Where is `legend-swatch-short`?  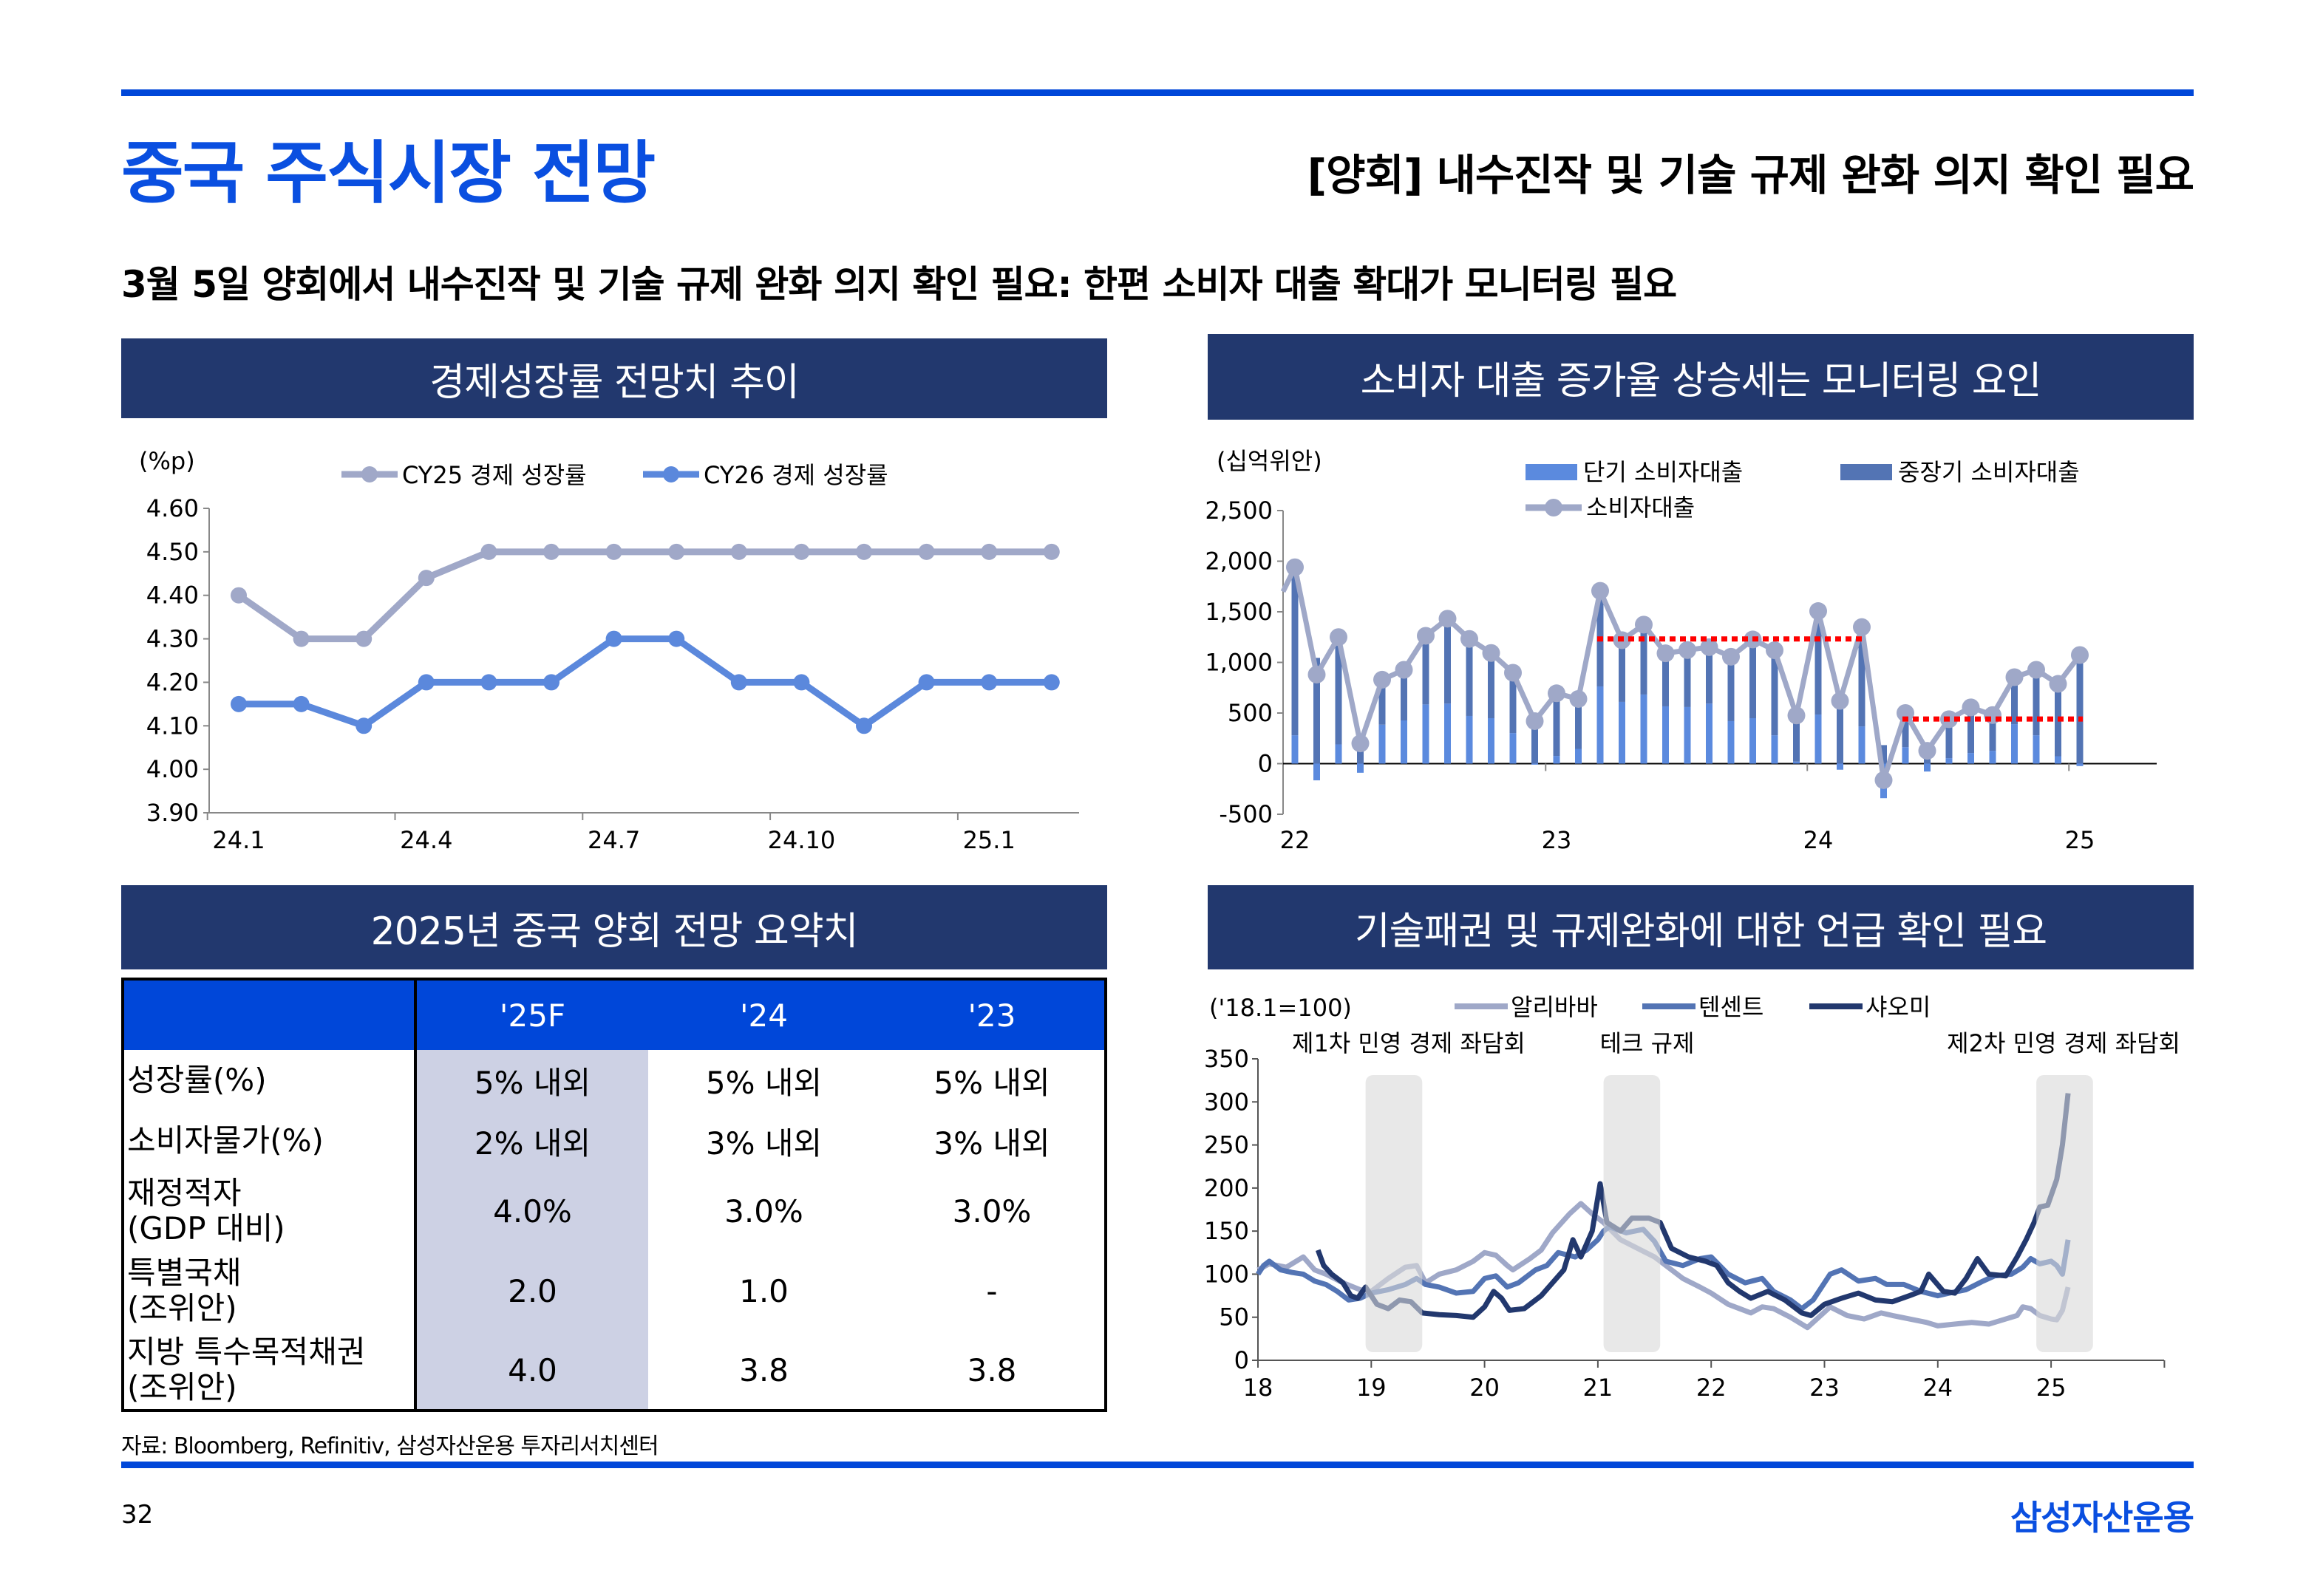 legend-swatch-short is located at coordinates (1551, 472).